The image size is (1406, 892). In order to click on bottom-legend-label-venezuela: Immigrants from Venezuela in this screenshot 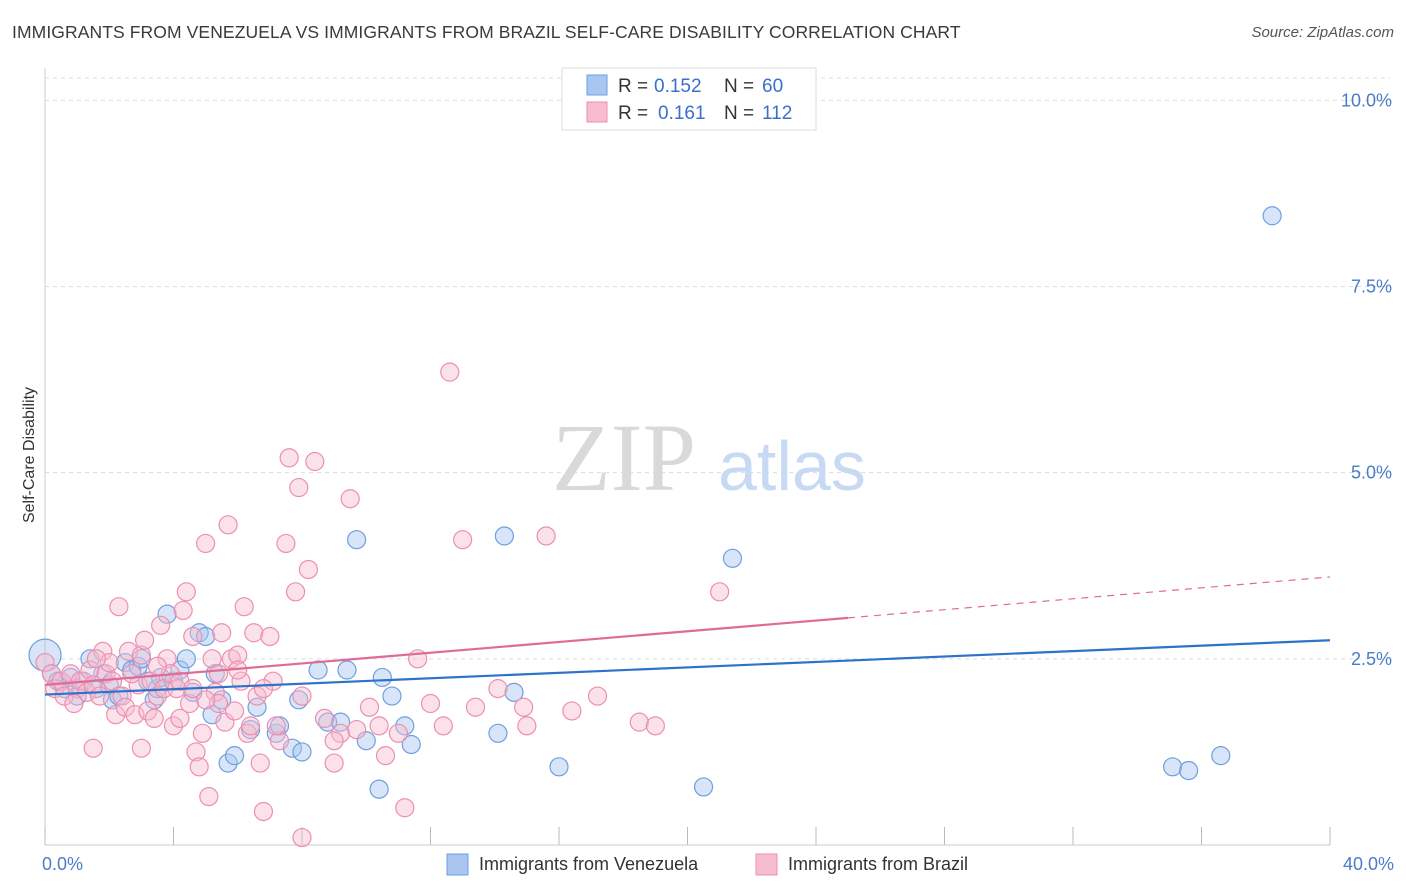, I will do `click(589, 864)`.